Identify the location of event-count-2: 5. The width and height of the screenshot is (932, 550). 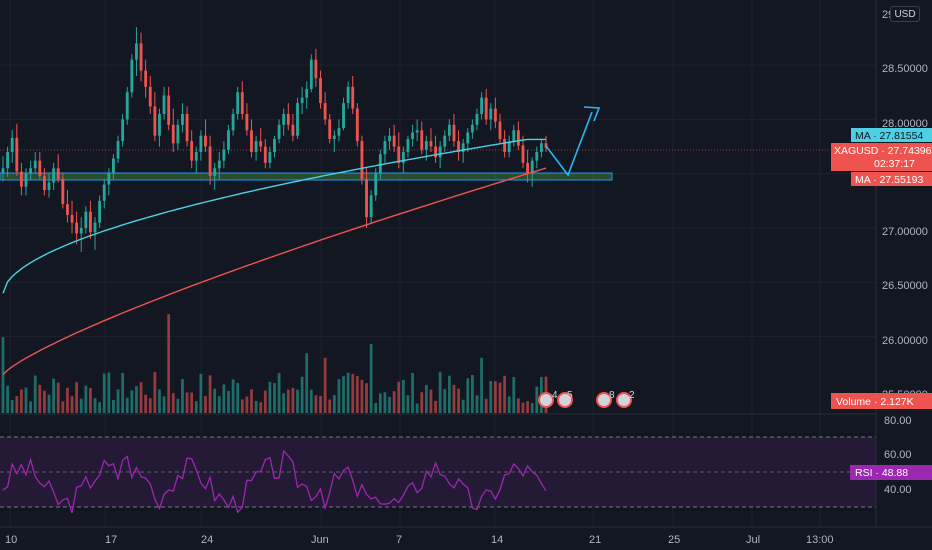
(570, 395).